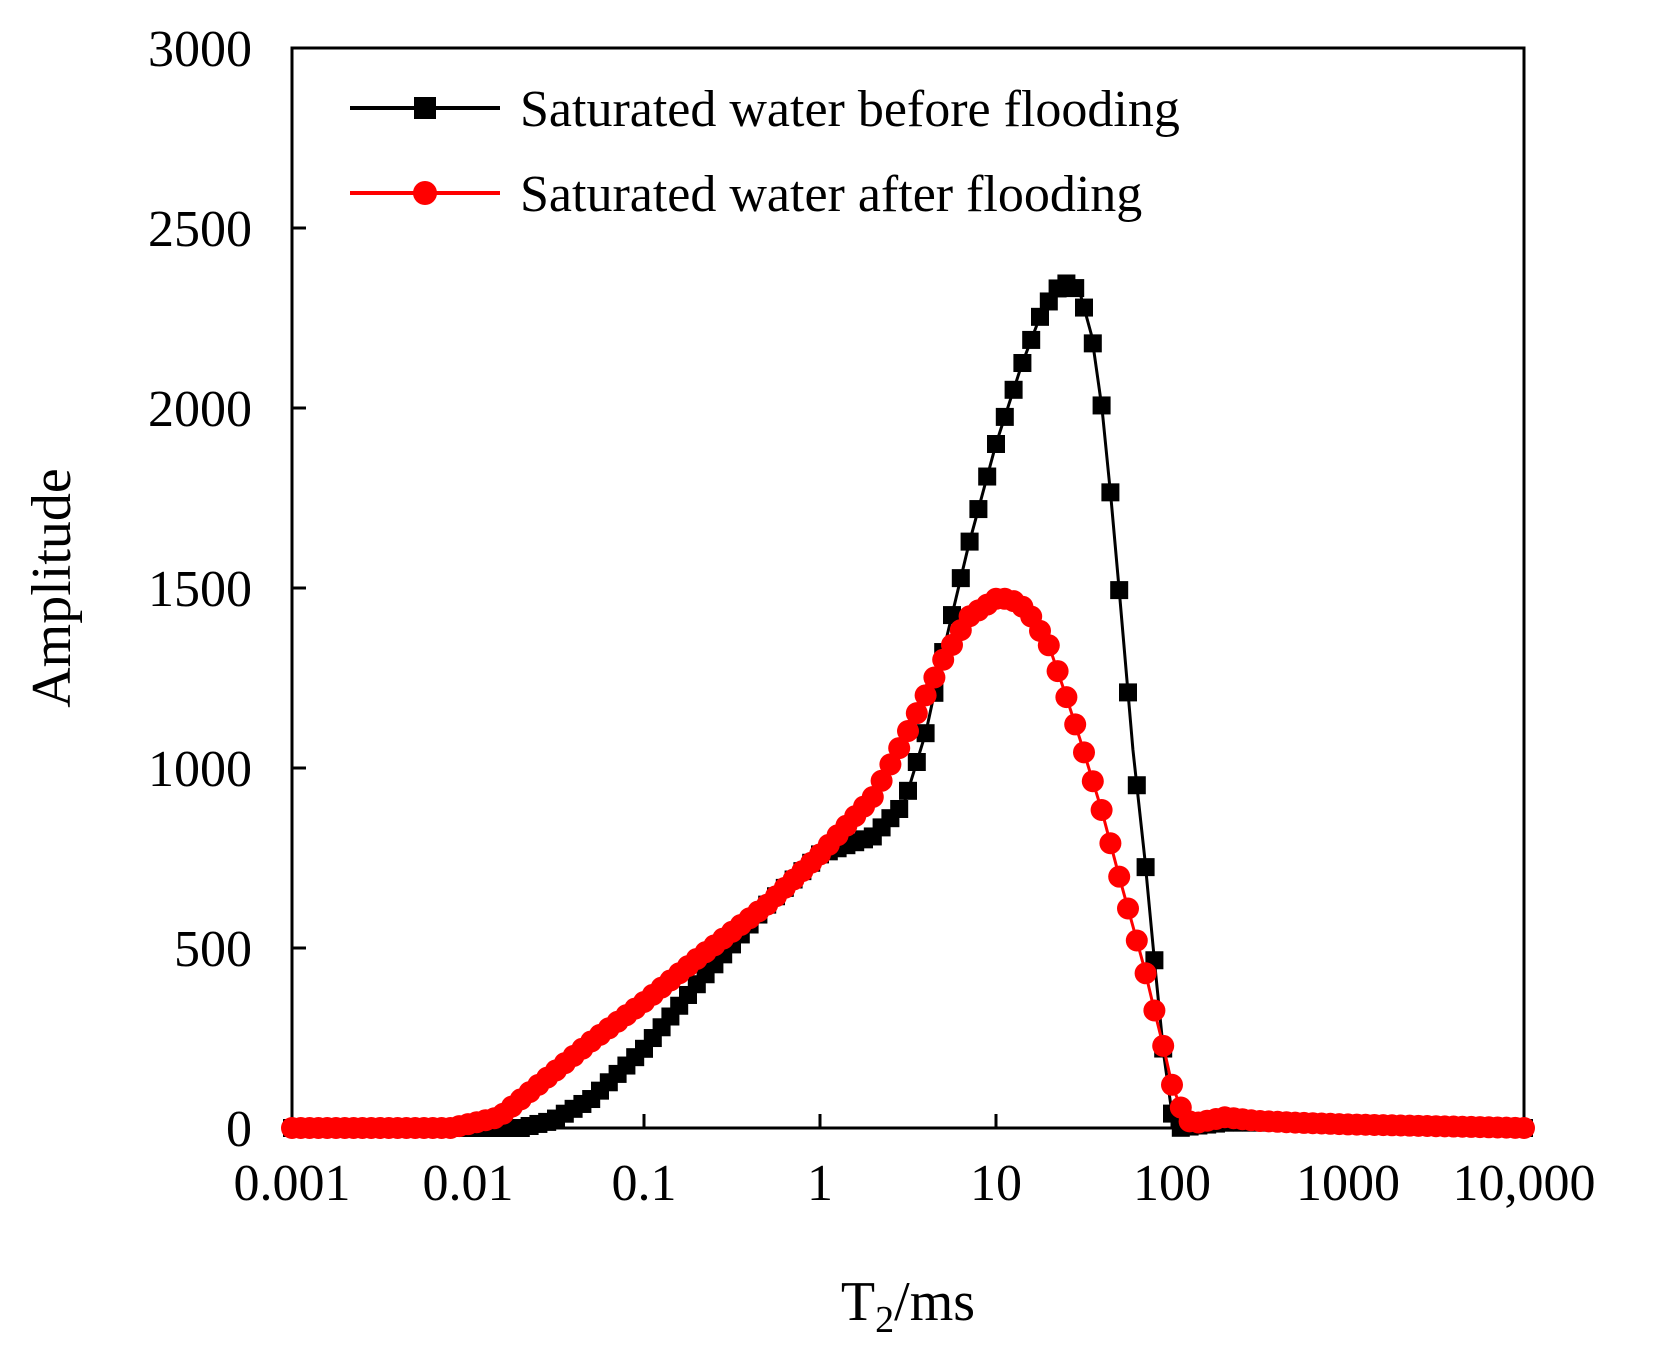 The image size is (1653, 1361). Describe the element at coordinates (884, 1320) in the screenshot. I see `x-axis-title-subscript: 2` at that location.